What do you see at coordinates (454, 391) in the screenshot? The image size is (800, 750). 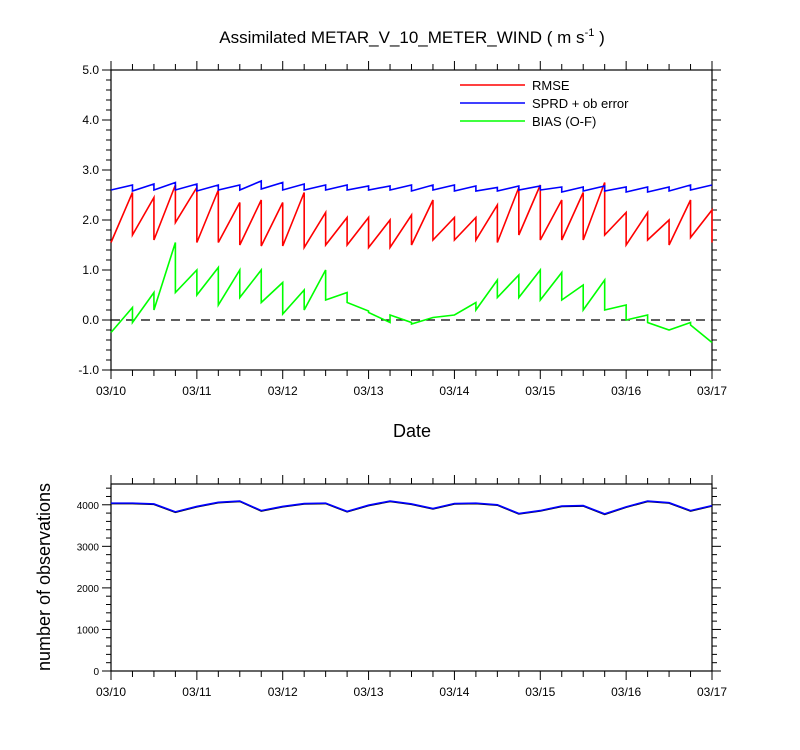 I see `top-x-tick-label: 03/14` at bounding box center [454, 391].